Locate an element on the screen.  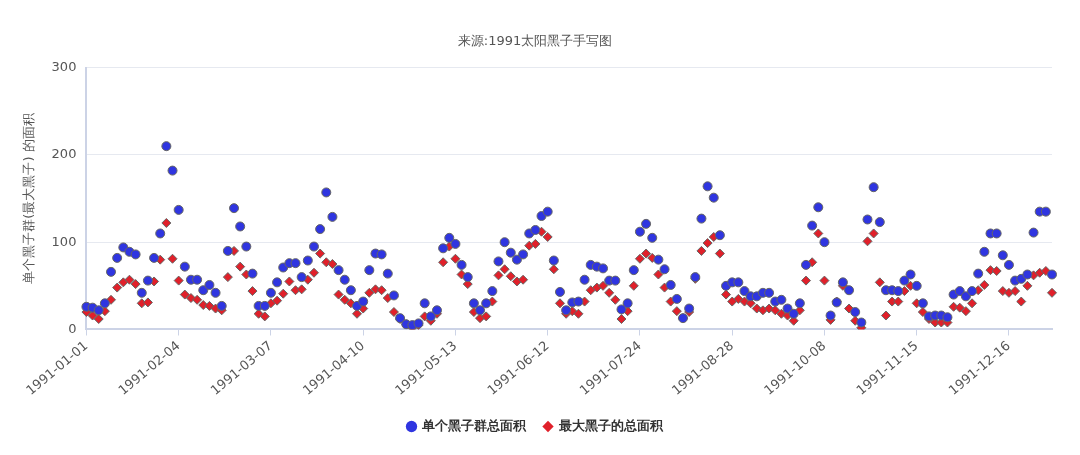
legend-label: 单个黑子群总面积 is located at coordinates (474, 425).